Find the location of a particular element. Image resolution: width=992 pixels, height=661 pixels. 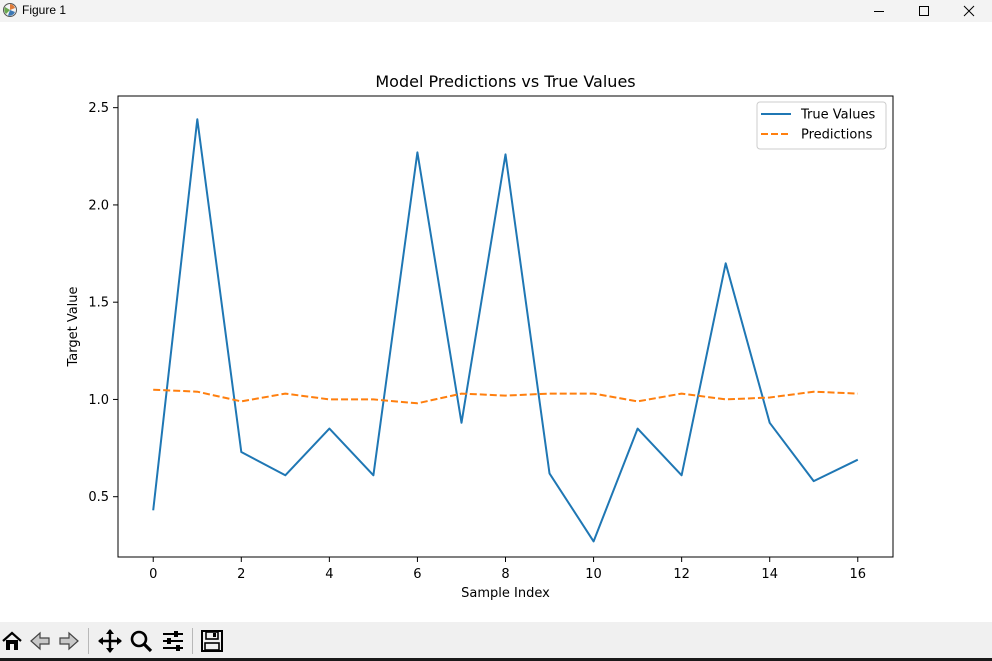

x-tick-label: 16 is located at coordinates (857, 574).